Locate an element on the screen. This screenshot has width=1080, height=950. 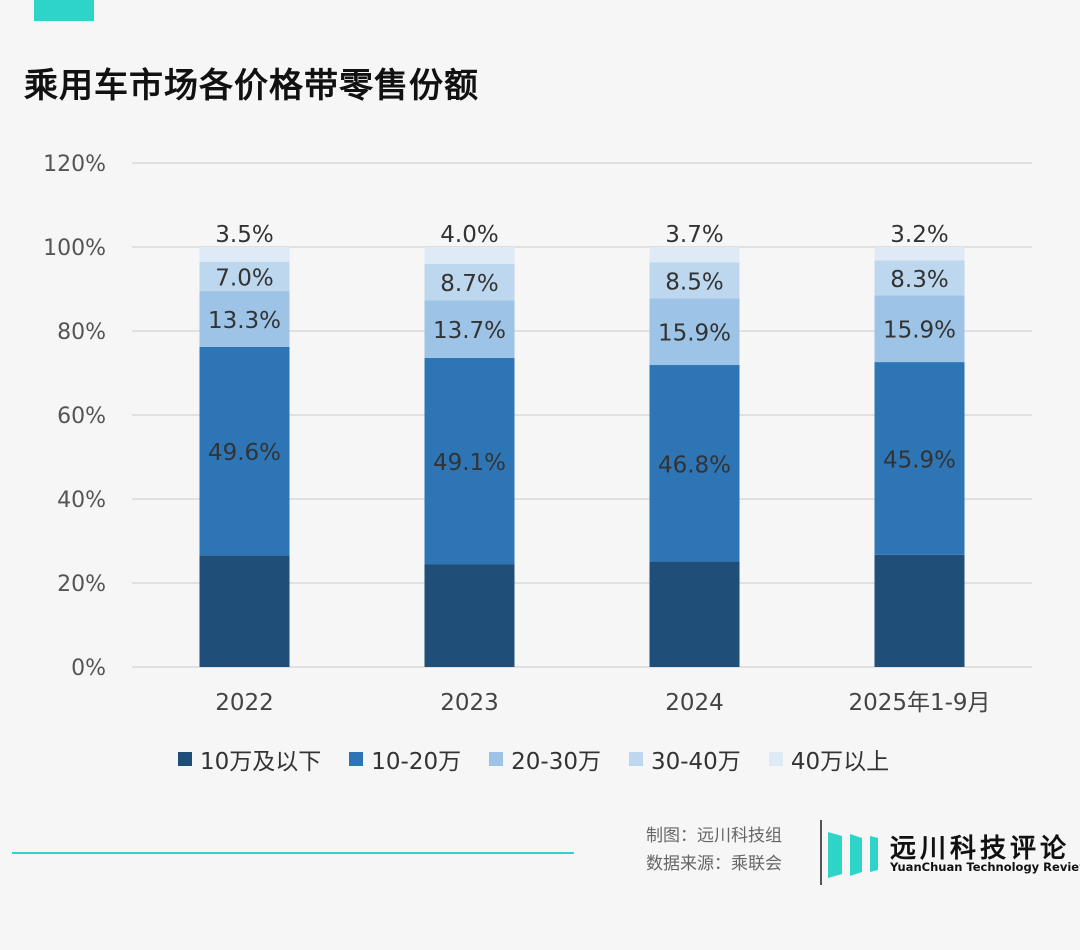
data-label: 49.1% is located at coordinates (469, 463).